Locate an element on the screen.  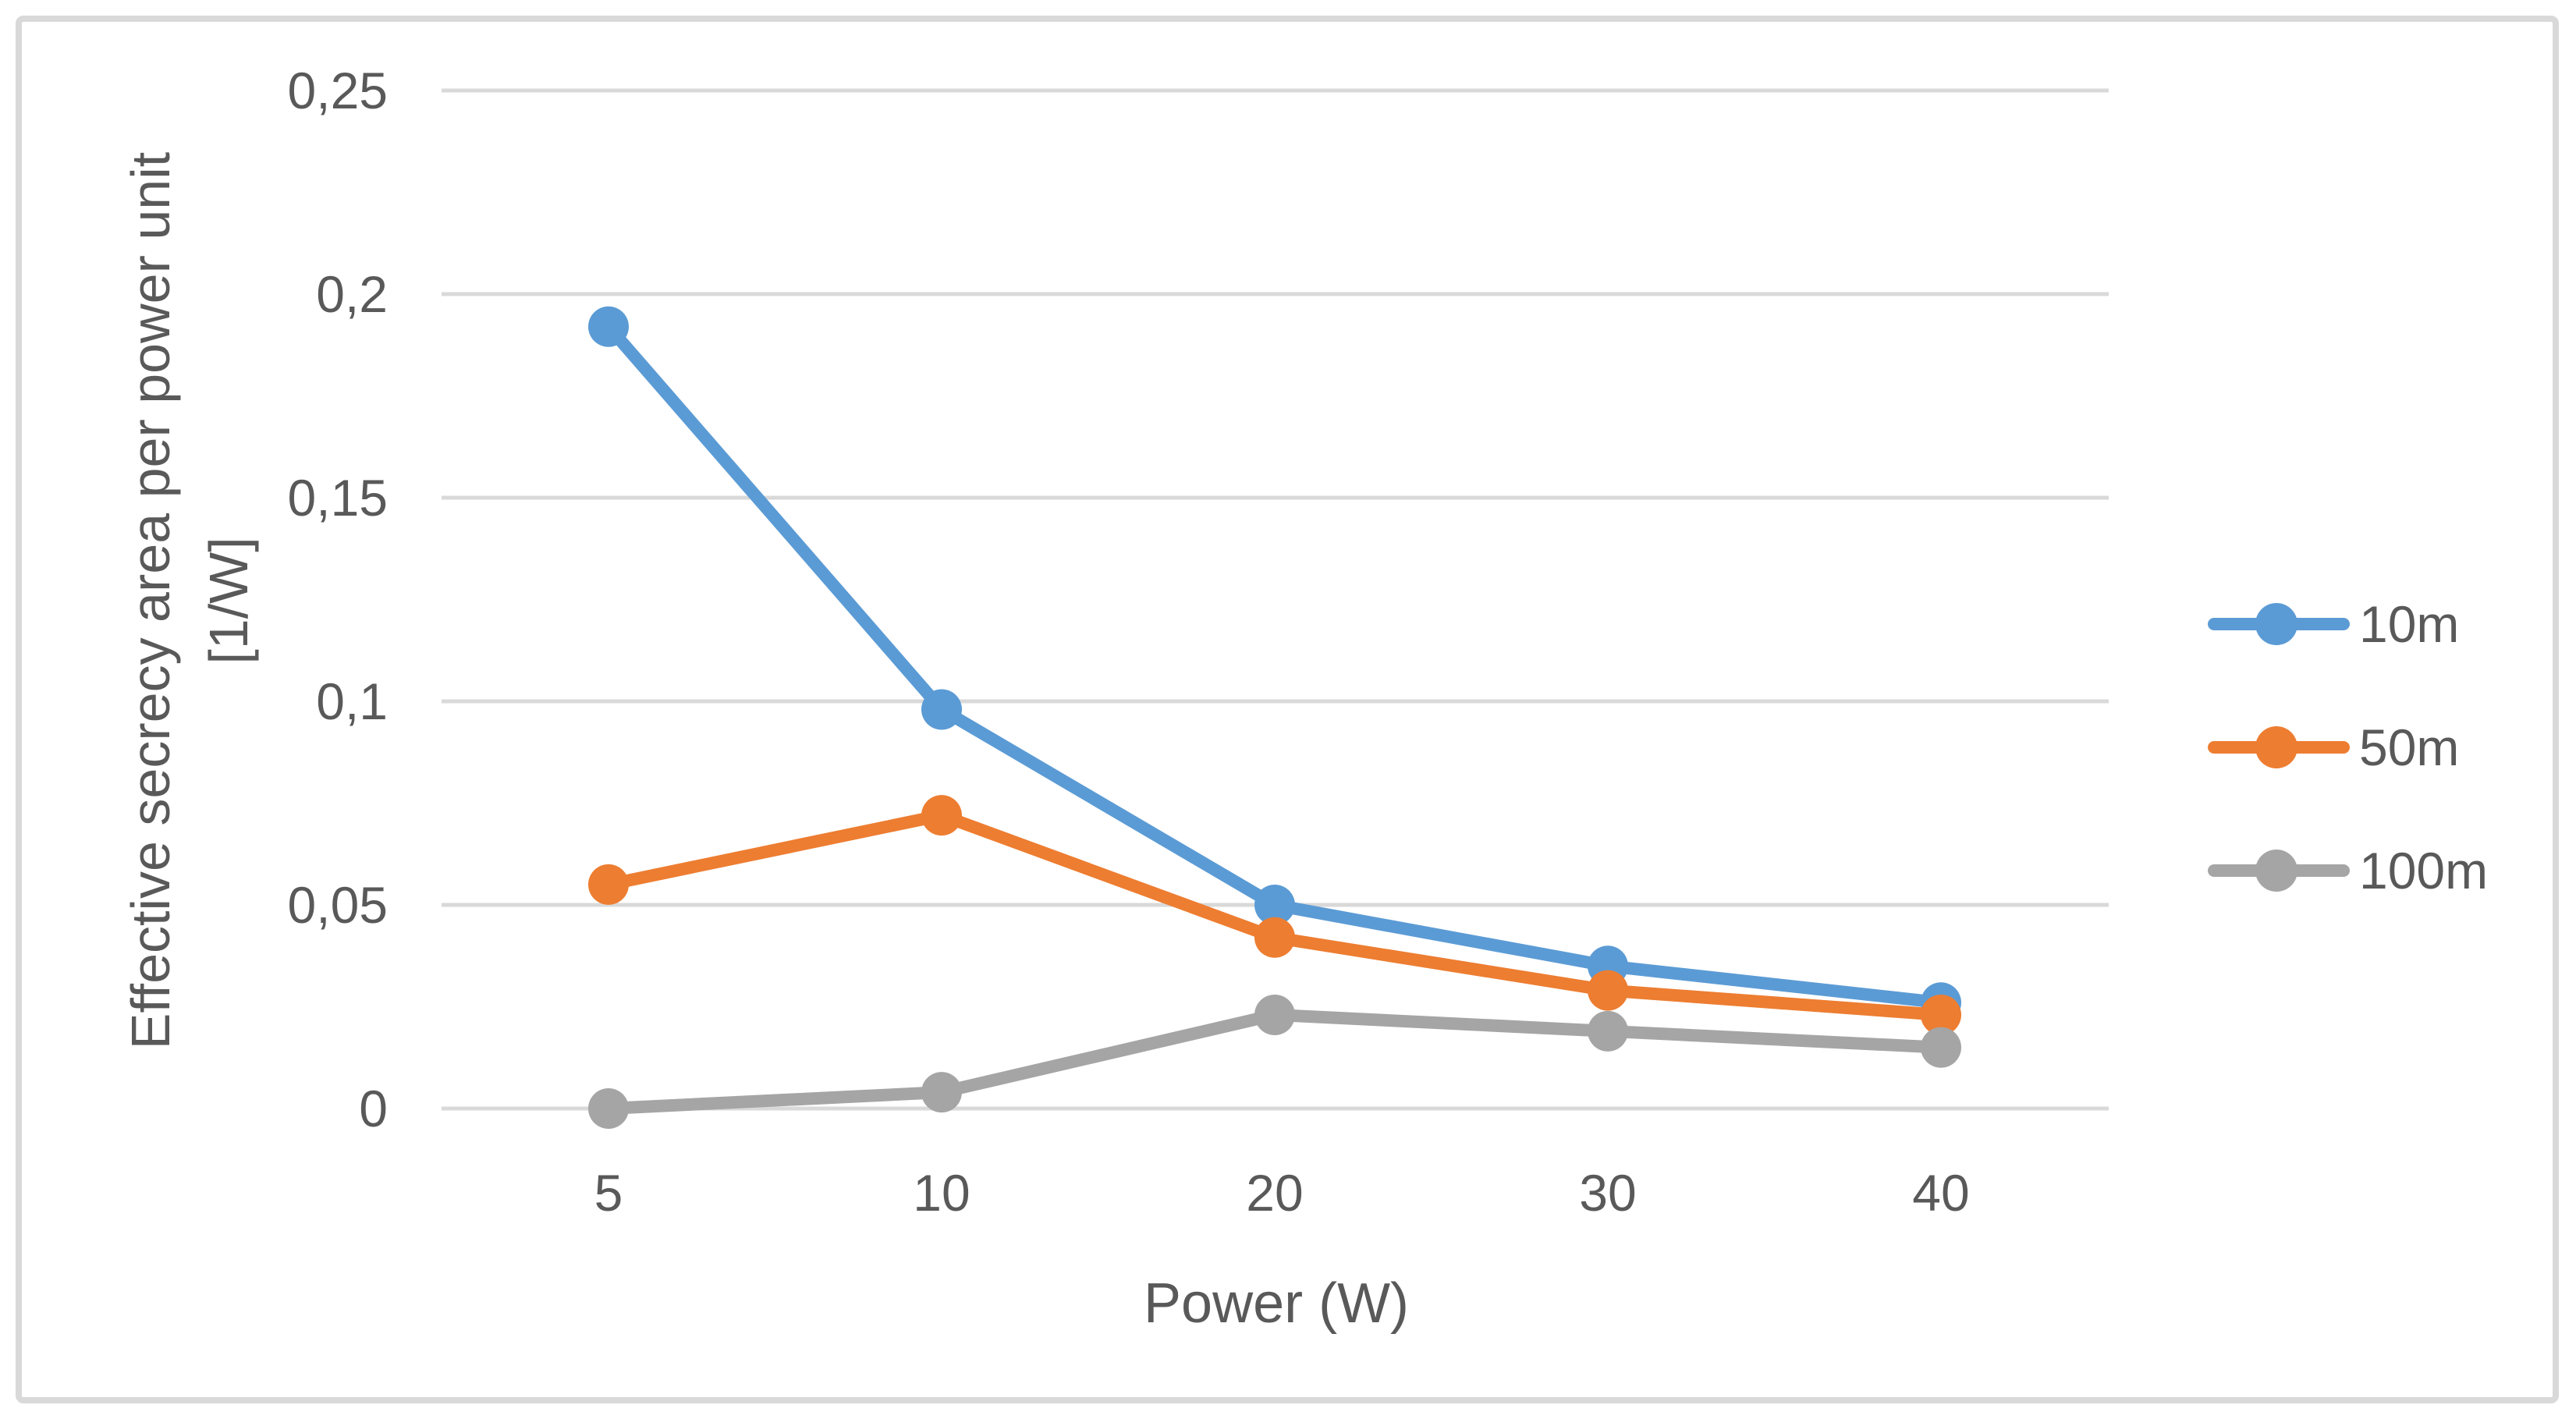
legend-label: 10m is located at coordinates (2409, 624).